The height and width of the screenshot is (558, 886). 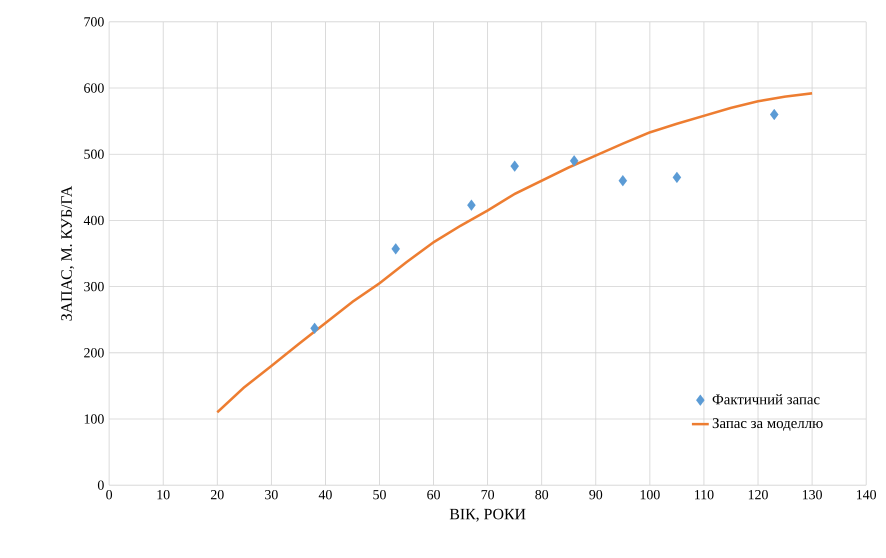 What do you see at coordinates (595, 495) in the screenshot?
I see `x-tick-label: 90` at bounding box center [595, 495].